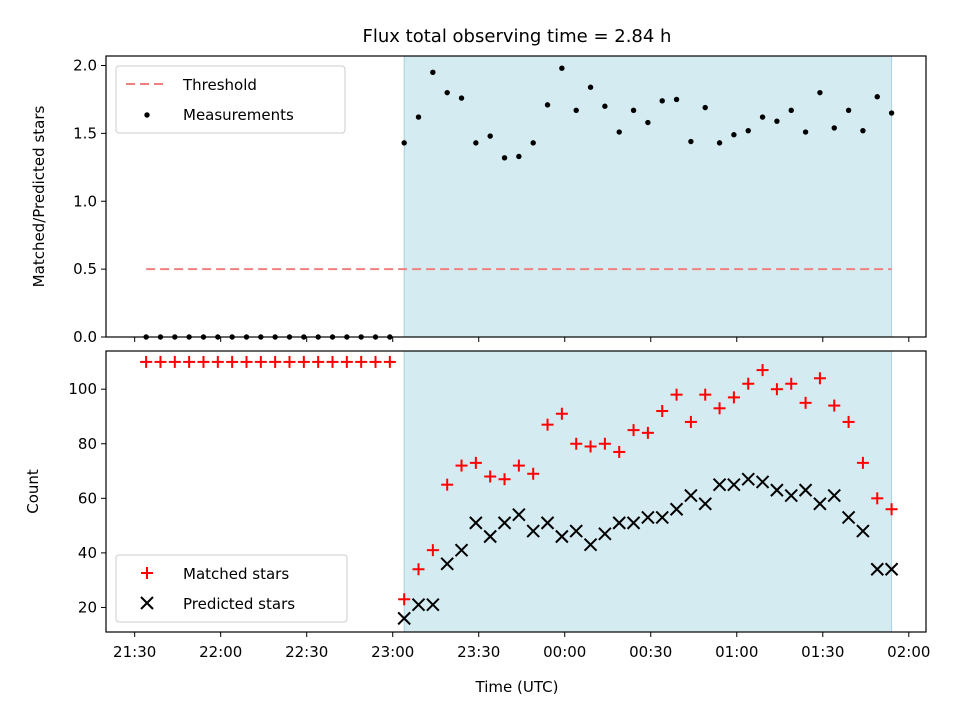 The height and width of the screenshot is (720, 960). What do you see at coordinates (87, 498) in the screenshot?
I see `y-tick-label-1-2: 60` at bounding box center [87, 498].